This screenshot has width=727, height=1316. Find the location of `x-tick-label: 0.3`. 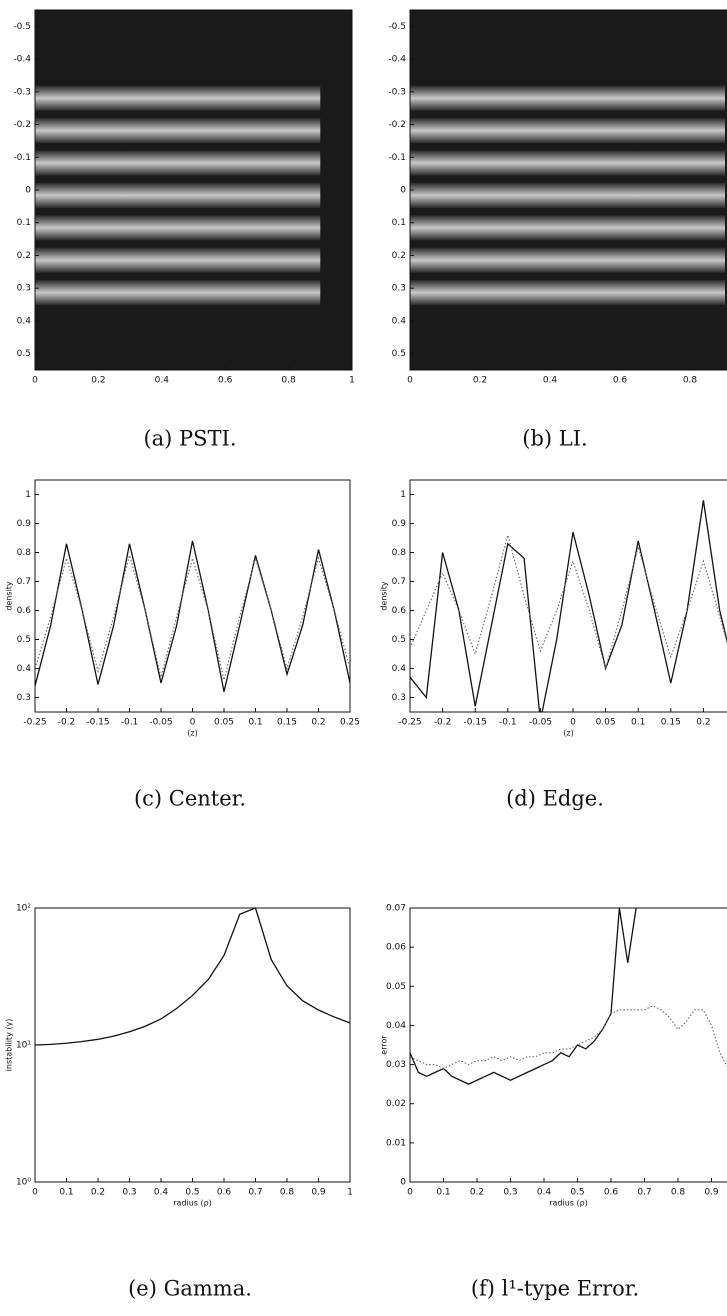

x-tick-label: 0.3 is located at coordinates (129, 1193).